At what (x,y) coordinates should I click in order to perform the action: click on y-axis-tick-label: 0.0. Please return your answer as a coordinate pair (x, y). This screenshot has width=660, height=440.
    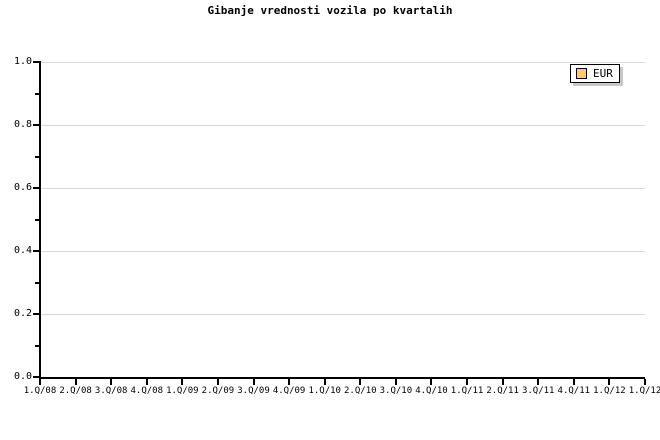
    Looking at the image, I should click on (22, 376).